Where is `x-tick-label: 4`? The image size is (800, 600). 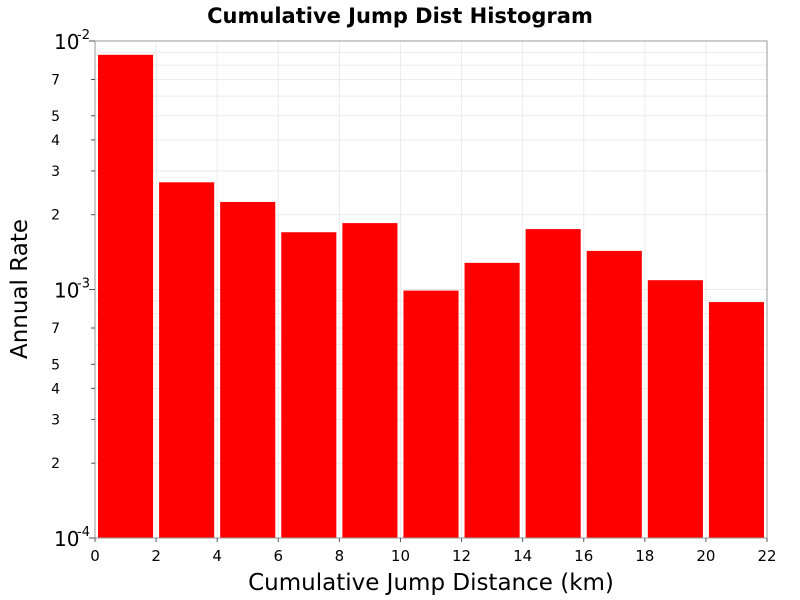 x-tick-label: 4 is located at coordinates (217, 556).